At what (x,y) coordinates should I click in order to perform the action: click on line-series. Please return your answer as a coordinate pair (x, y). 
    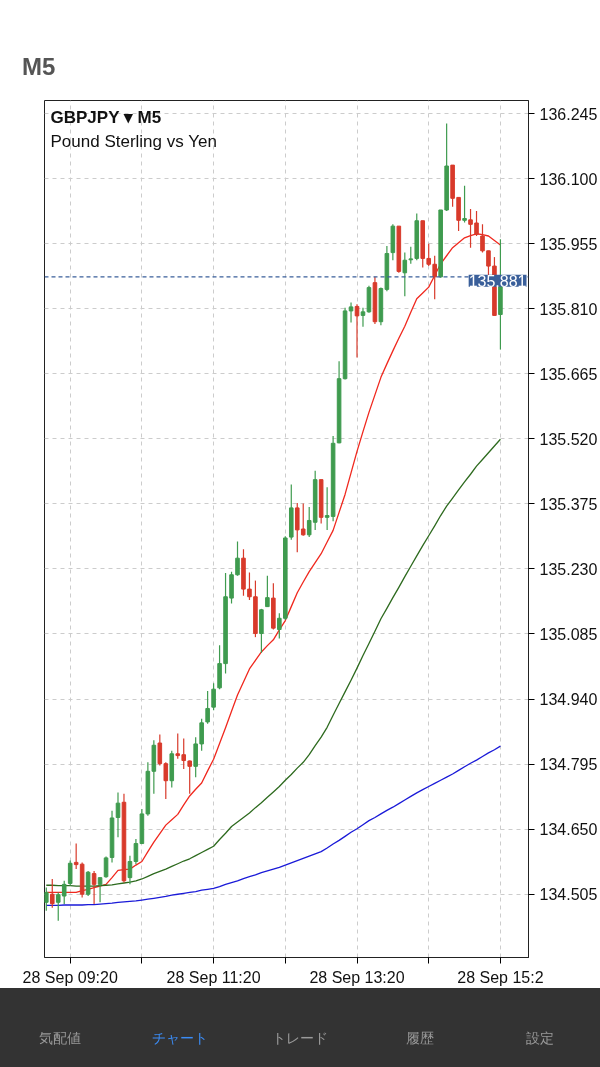
    Looking at the image, I should click on (273, 826).